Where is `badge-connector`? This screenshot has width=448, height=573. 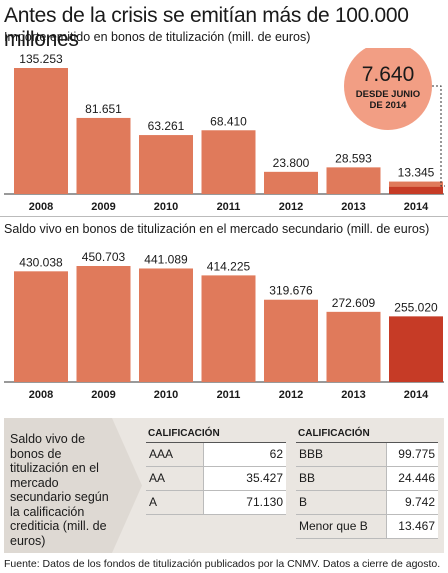 badge-connector is located at coordinates (438, 136).